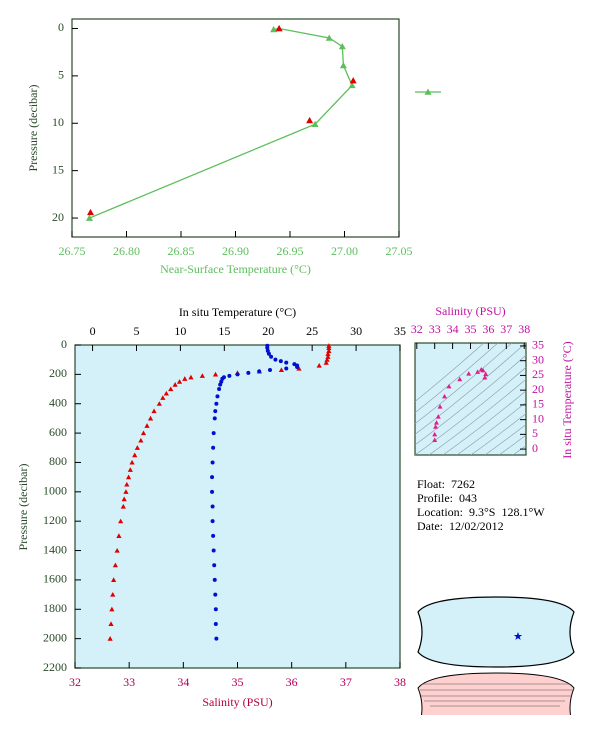 The width and height of the screenshot is (603, 730). Describe the element at coordinates (238, 682) in the screenshot. I see `bottom-tick-label: 35` at that location.